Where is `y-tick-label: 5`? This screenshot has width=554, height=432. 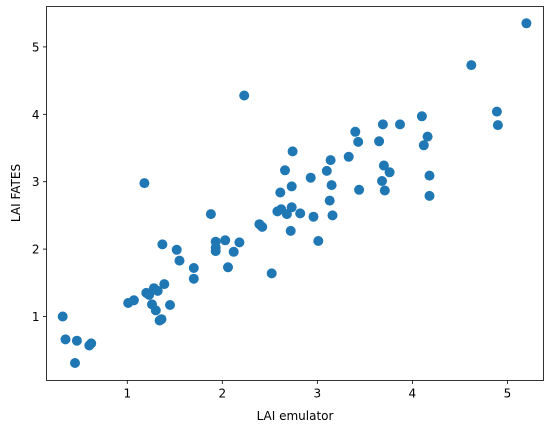 y-tick-label: 5 is located at coordinates (36, 47).